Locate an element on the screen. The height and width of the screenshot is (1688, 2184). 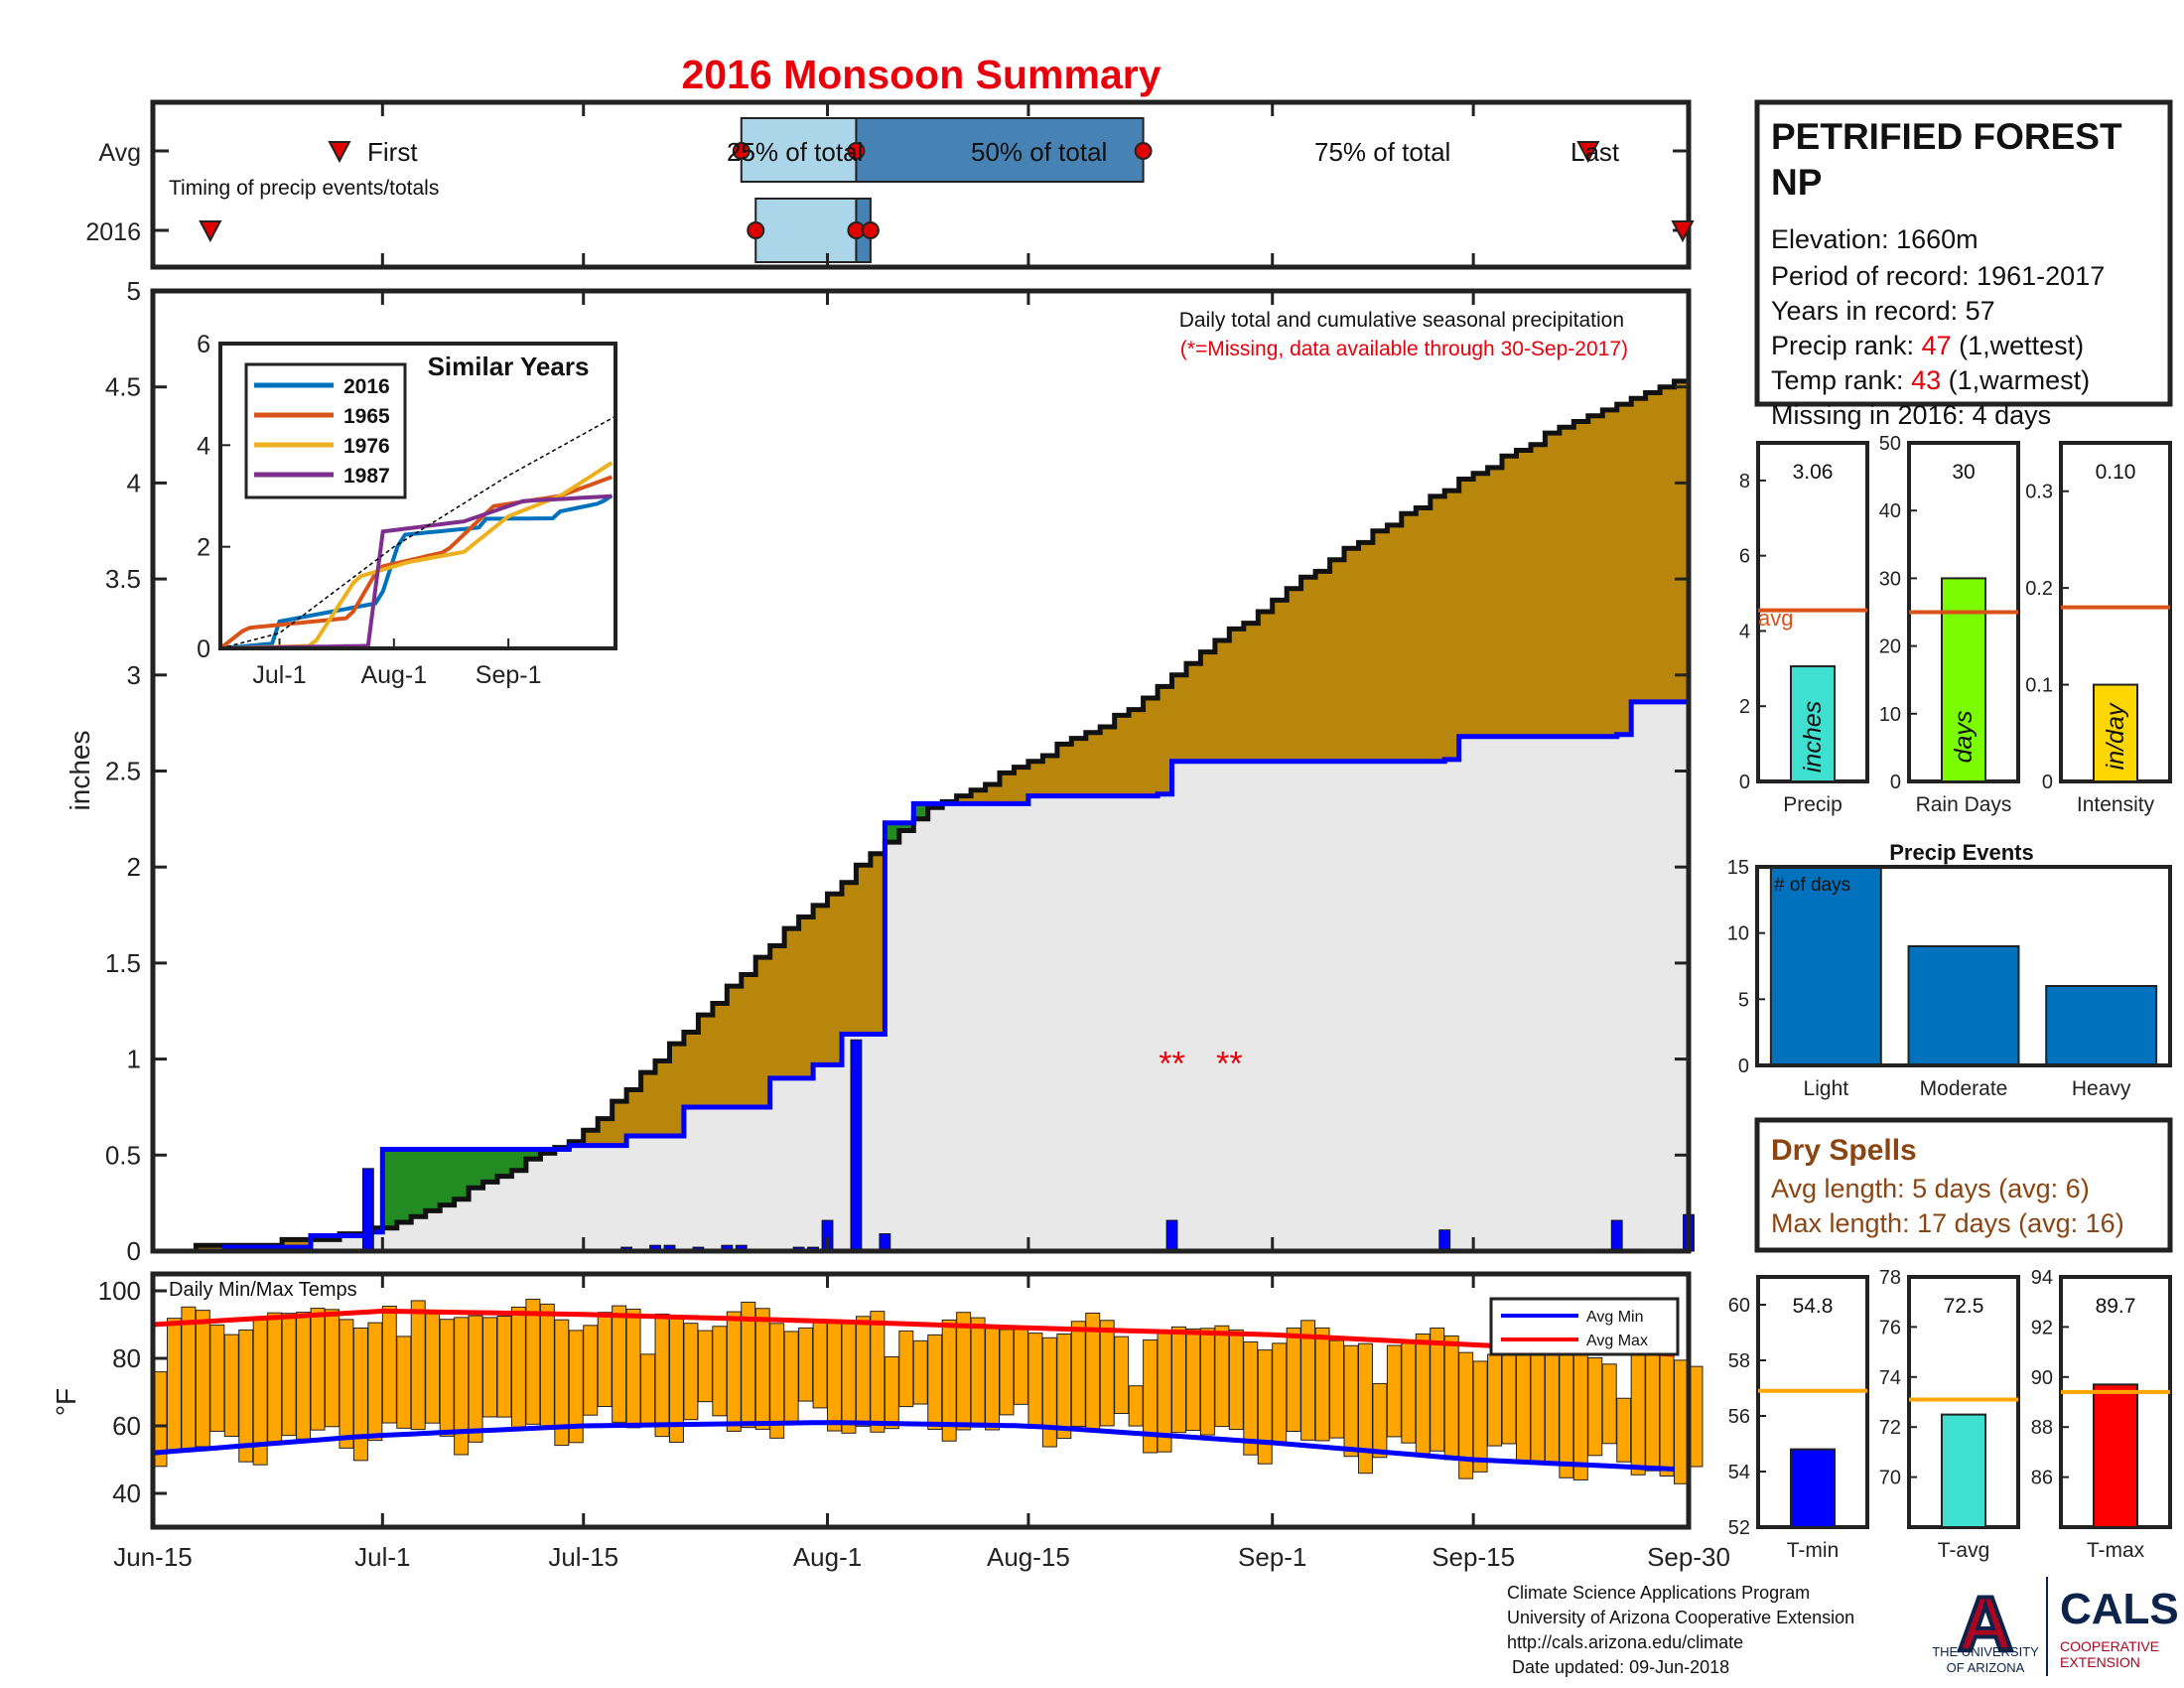
daily-precip-bar is located at coordinates (856, 1145).